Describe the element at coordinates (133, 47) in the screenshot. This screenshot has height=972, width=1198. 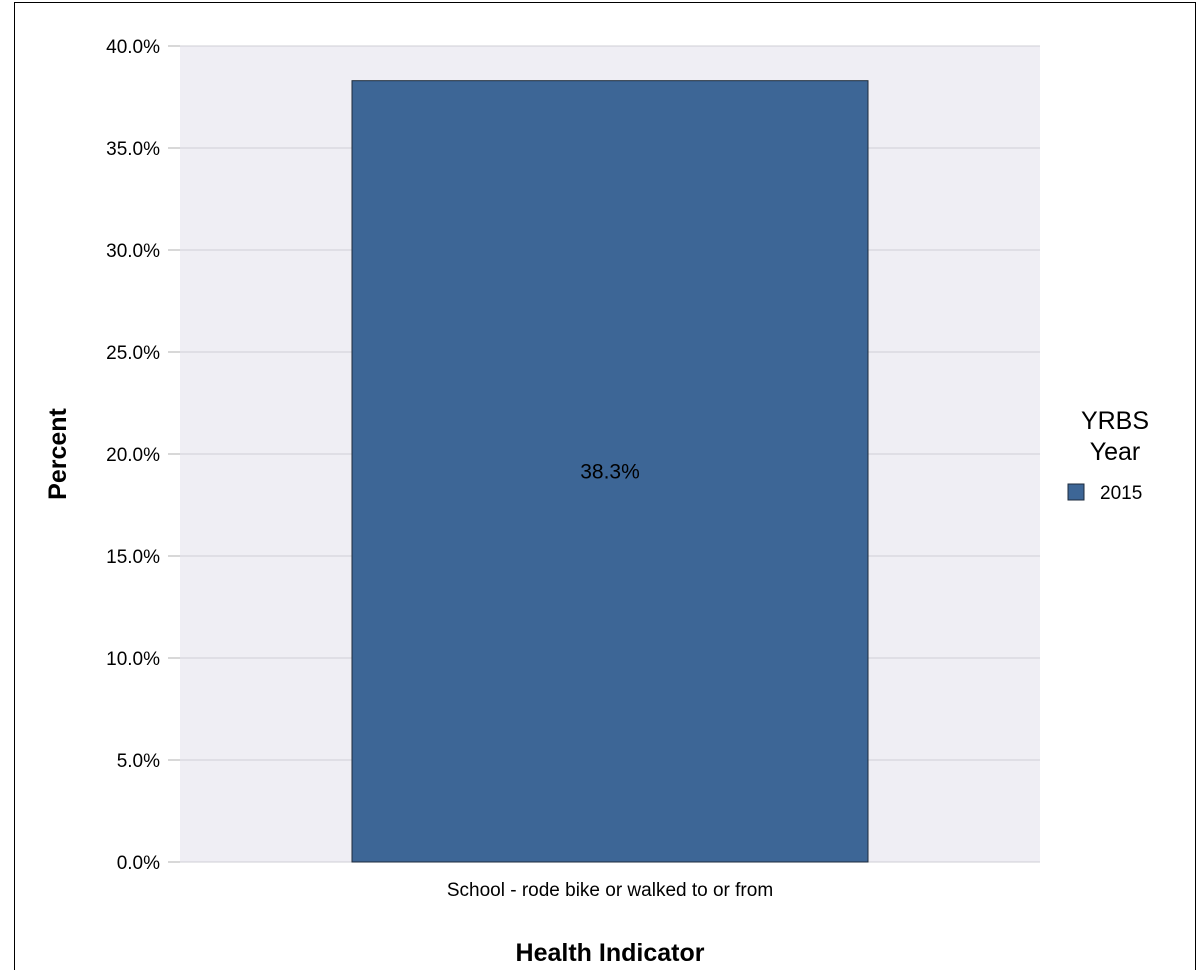
I see `y-tick-label: 40.0%` at that location.